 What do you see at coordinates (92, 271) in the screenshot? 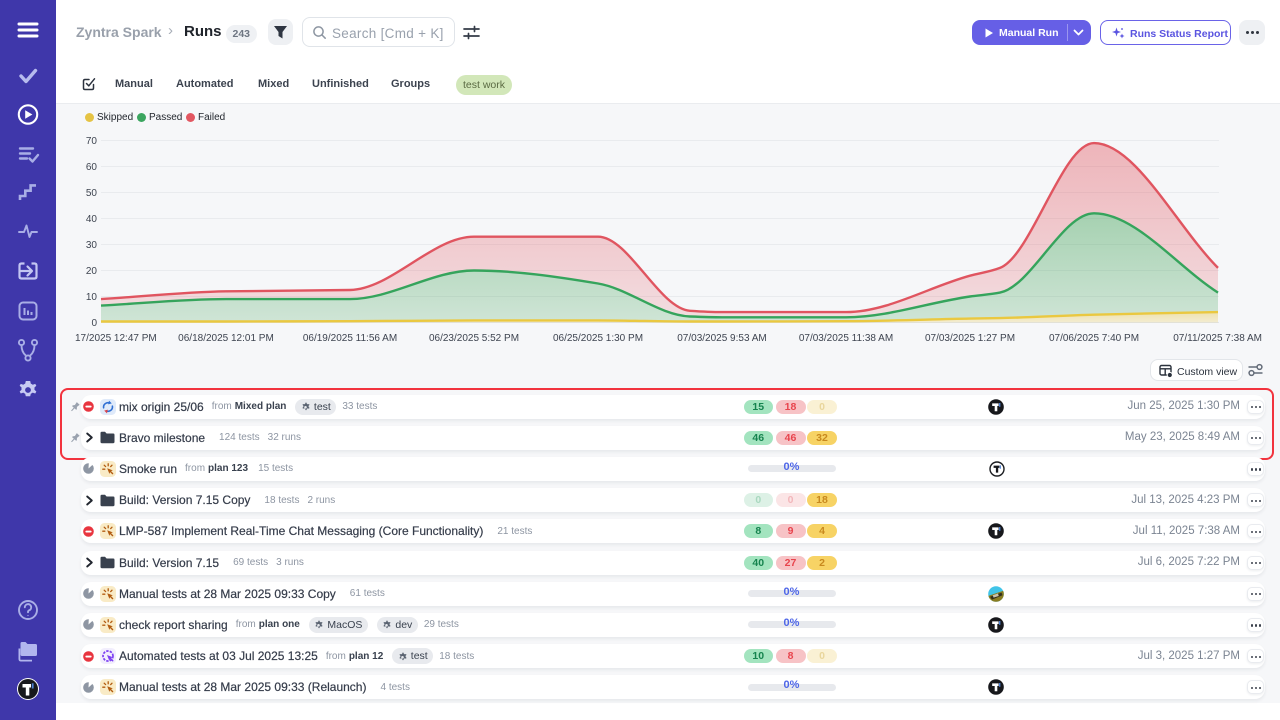
I see `svg-text: 20` at bounding box center [92, 271].